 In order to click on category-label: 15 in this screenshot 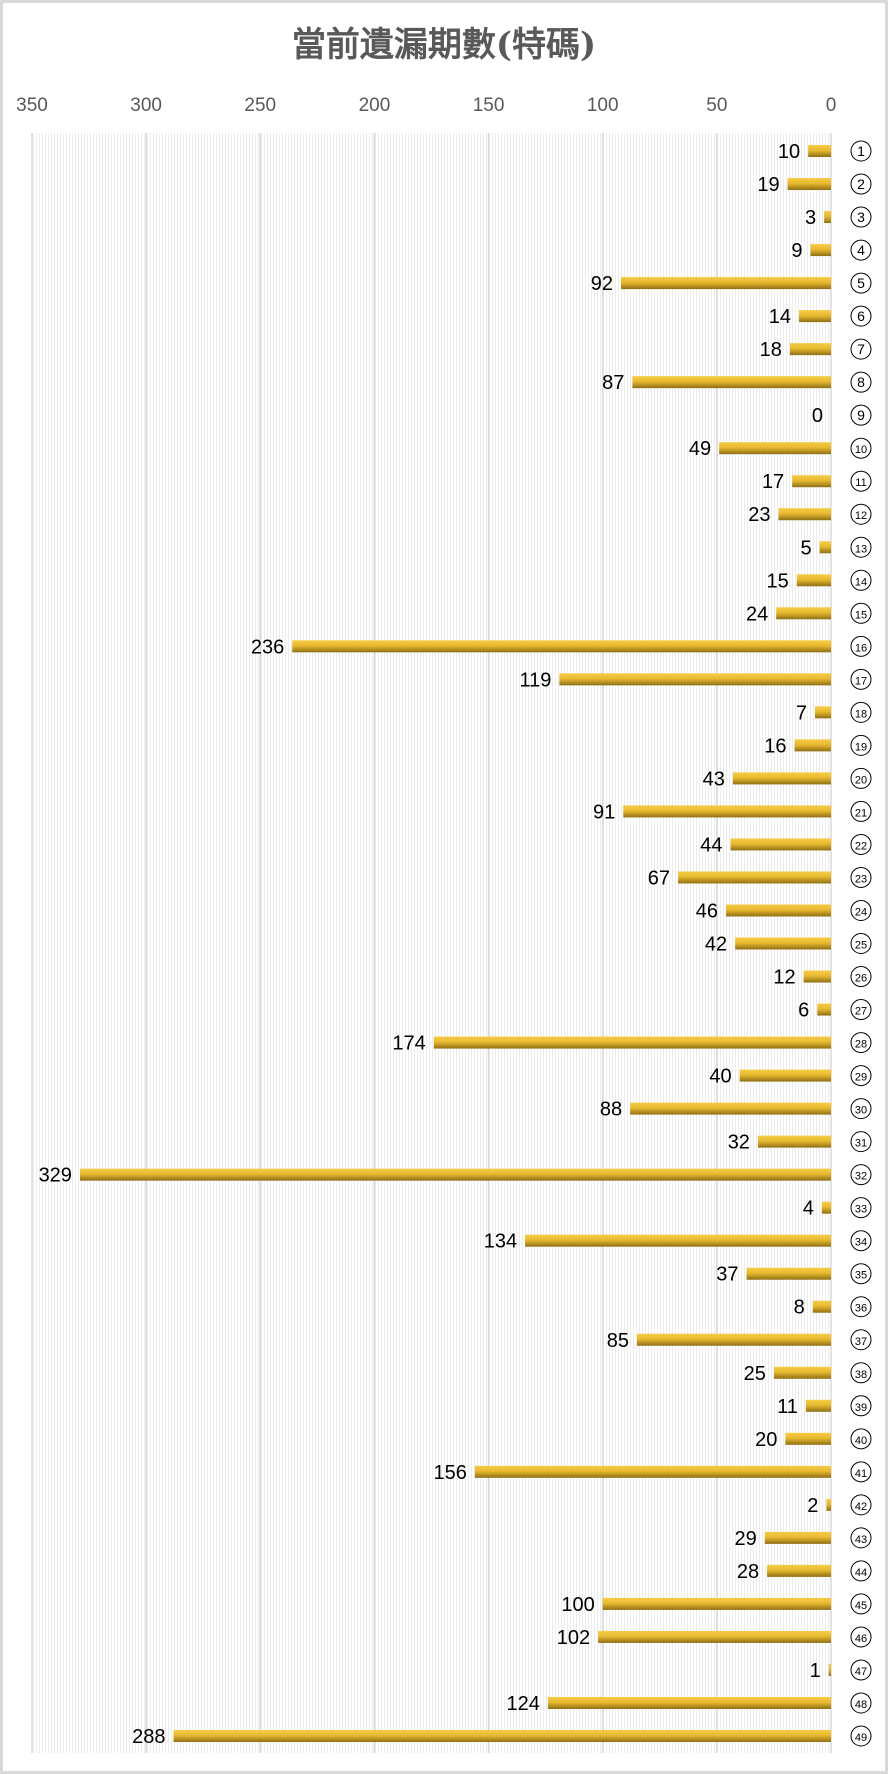, I will do `click(861, 613)`.